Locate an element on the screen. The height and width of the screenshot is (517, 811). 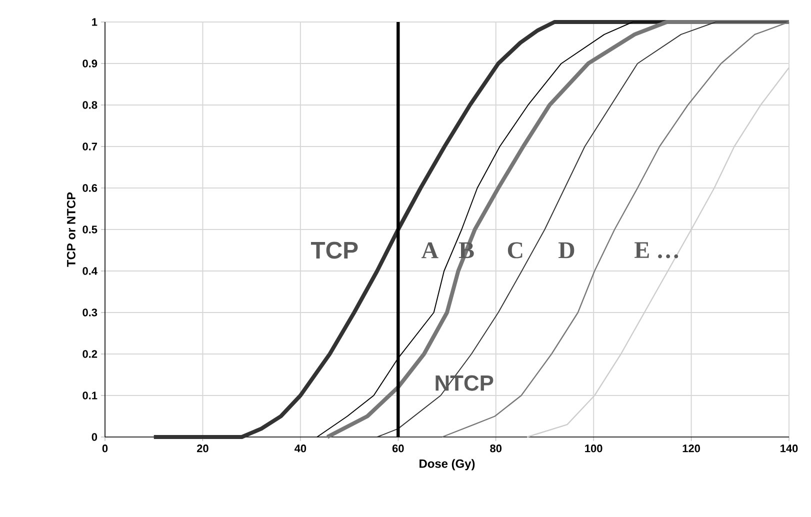
x-tick-label: 140 is located at coordinates (789, 448).